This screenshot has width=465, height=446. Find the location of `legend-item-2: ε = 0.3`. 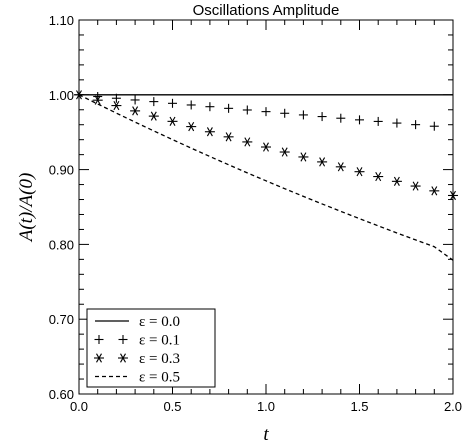

legend-item-2: ε = 0.3 is located at coordinates (137, 359).